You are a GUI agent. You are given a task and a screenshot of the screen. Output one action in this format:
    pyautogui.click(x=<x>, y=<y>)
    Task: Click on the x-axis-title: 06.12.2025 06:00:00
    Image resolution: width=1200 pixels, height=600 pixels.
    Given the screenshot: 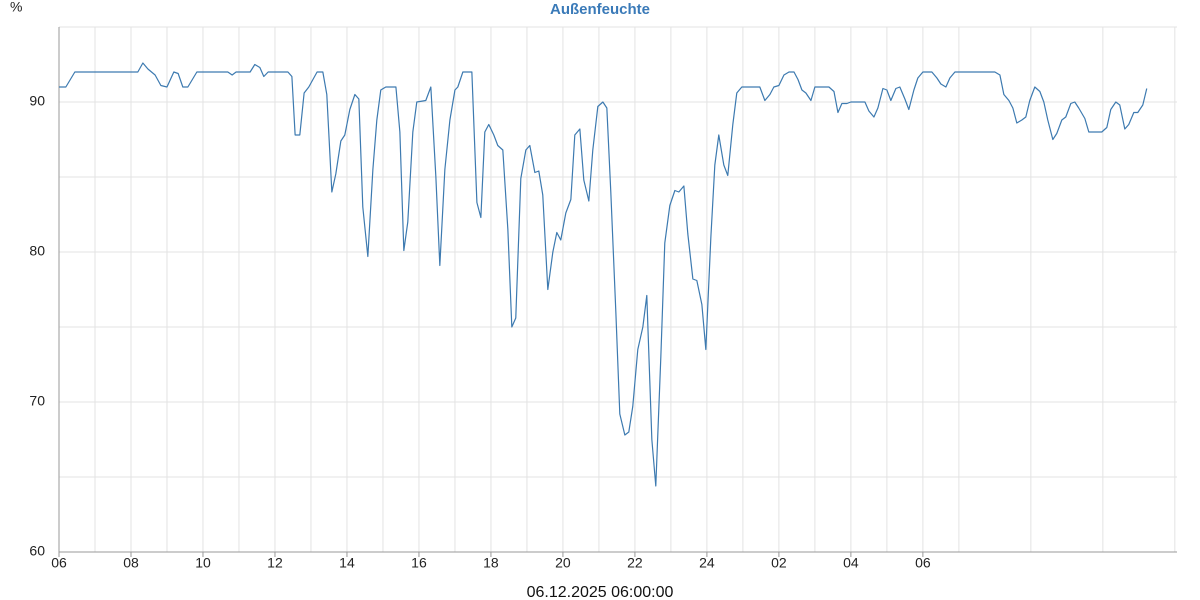 What is the action you would take?
    pyautogui.click(x=600, y=592)
    